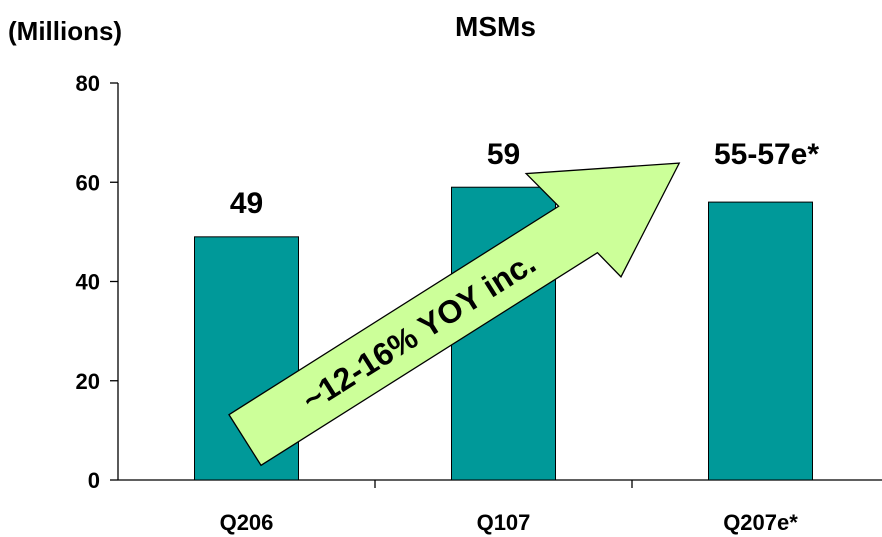 Image resolution: width=882 pixels, height=537 pixels. I want to click on y-tick-label: 20, so click(88, 381).